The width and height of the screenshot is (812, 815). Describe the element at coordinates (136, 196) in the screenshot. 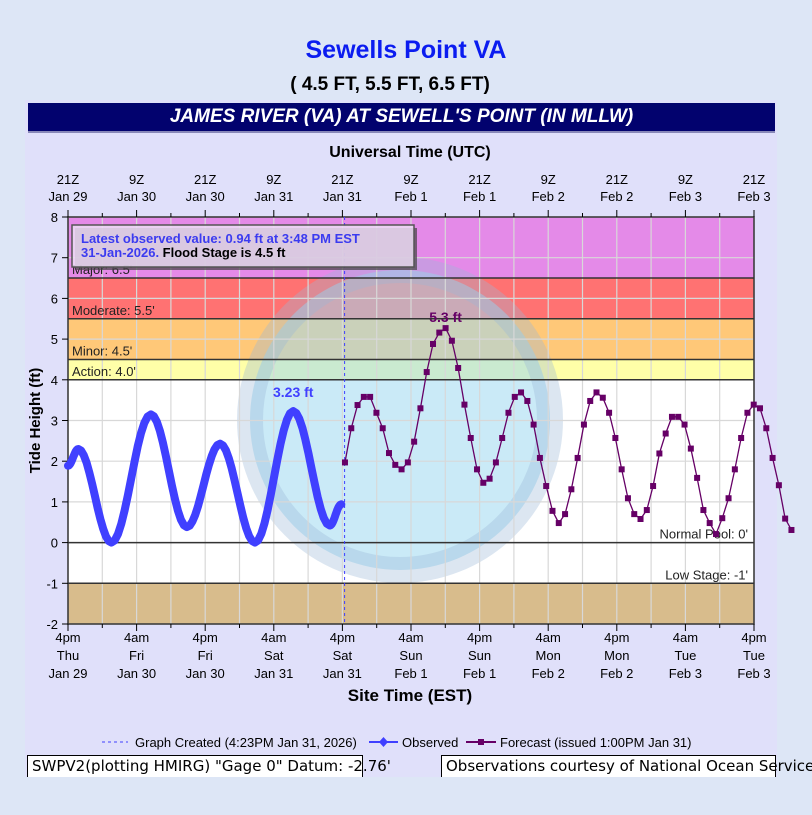

I see `top-tick-label: Jan 30` at that location.